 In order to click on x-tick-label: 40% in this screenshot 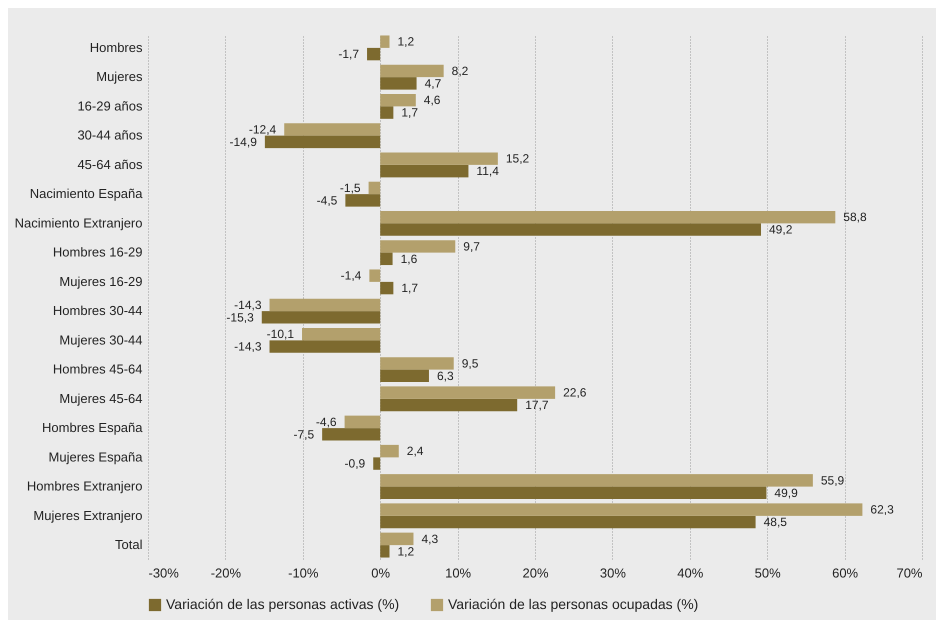, I will do `click(690, 573)`.